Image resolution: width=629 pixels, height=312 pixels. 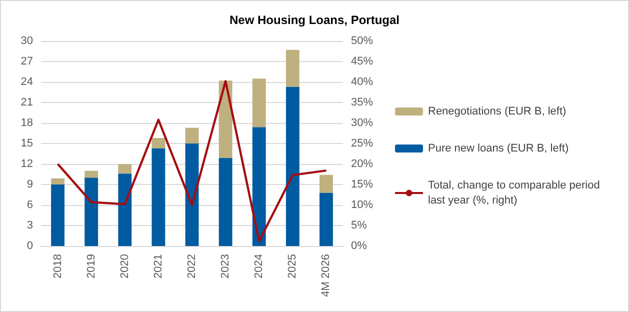 I want to click on legend-label: Pure new loans (EUR B, left), so click(x=498, y=148).